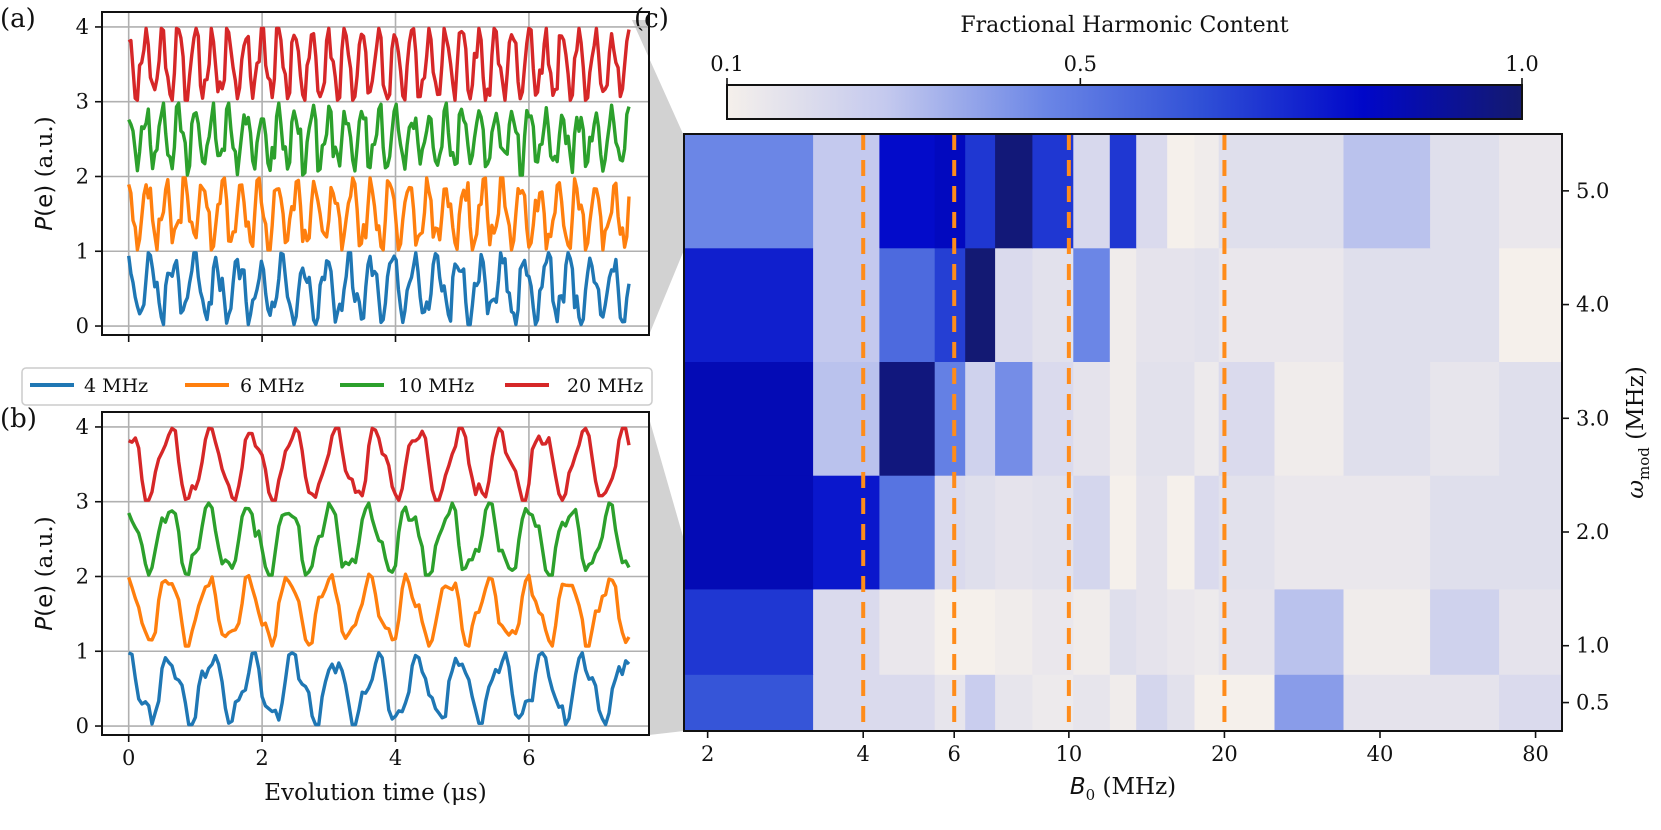  I want to click on series-line-4mhz, so click(379, 289).